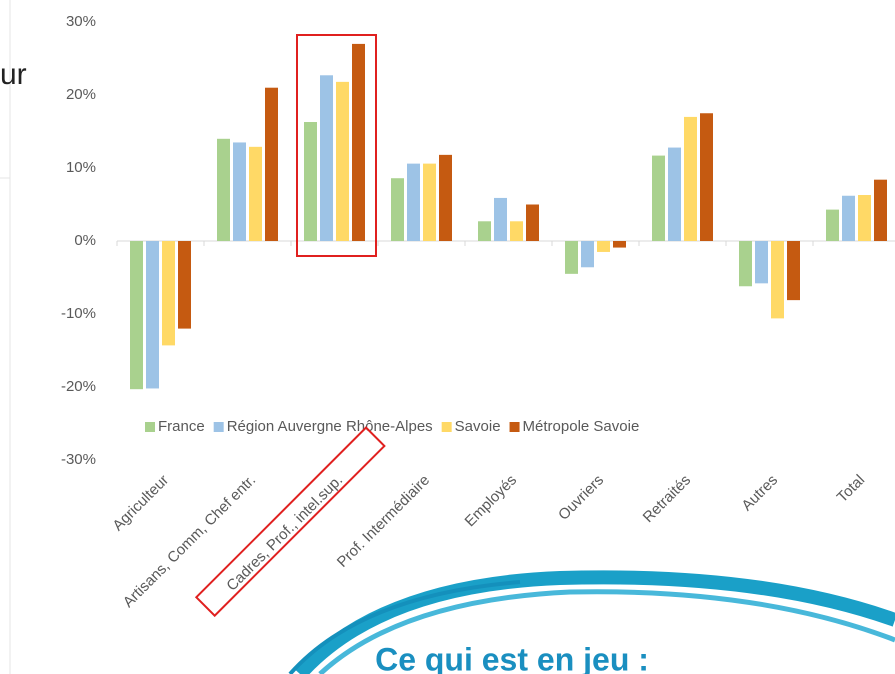 The image size is (895, 674). What do you see at coordinates (81, 167) in the screenshot?
I see `y-tick-label: 10%` at bounding box center [81, 167].